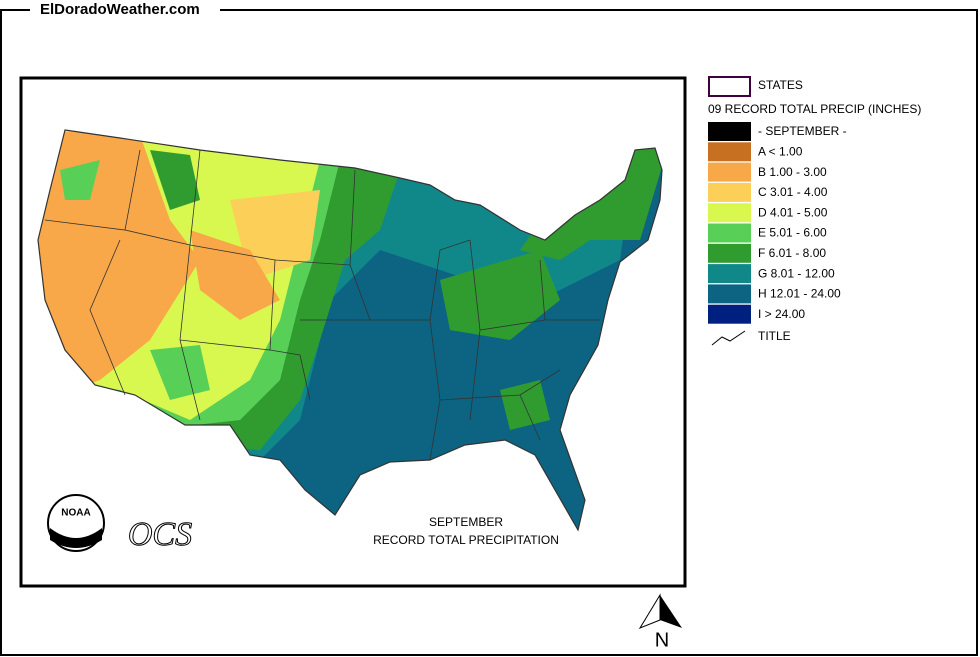  What do you see at coordinates (780, 85) in the screenshot?
I see `states-label: STATES` at bounding box center [780, 85].